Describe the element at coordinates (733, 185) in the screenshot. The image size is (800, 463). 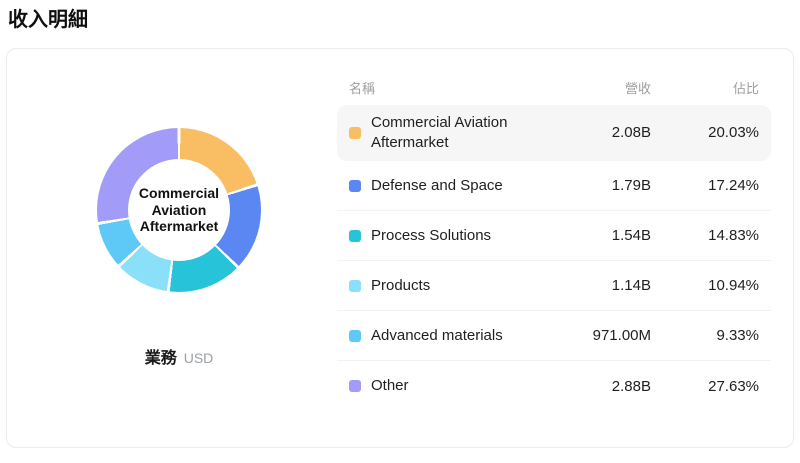
I see `series-percent: 17.24%` at that location.